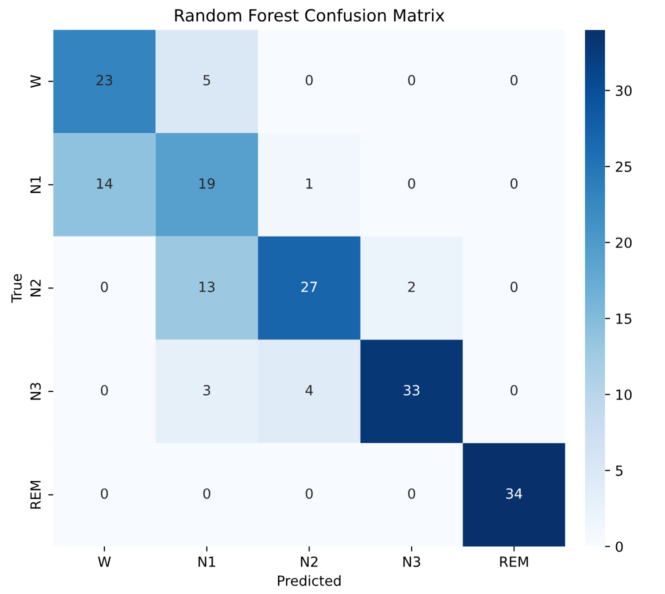 This screenshot has width=665, height=594. I want to click on data-label: 19, so click(207, 183).